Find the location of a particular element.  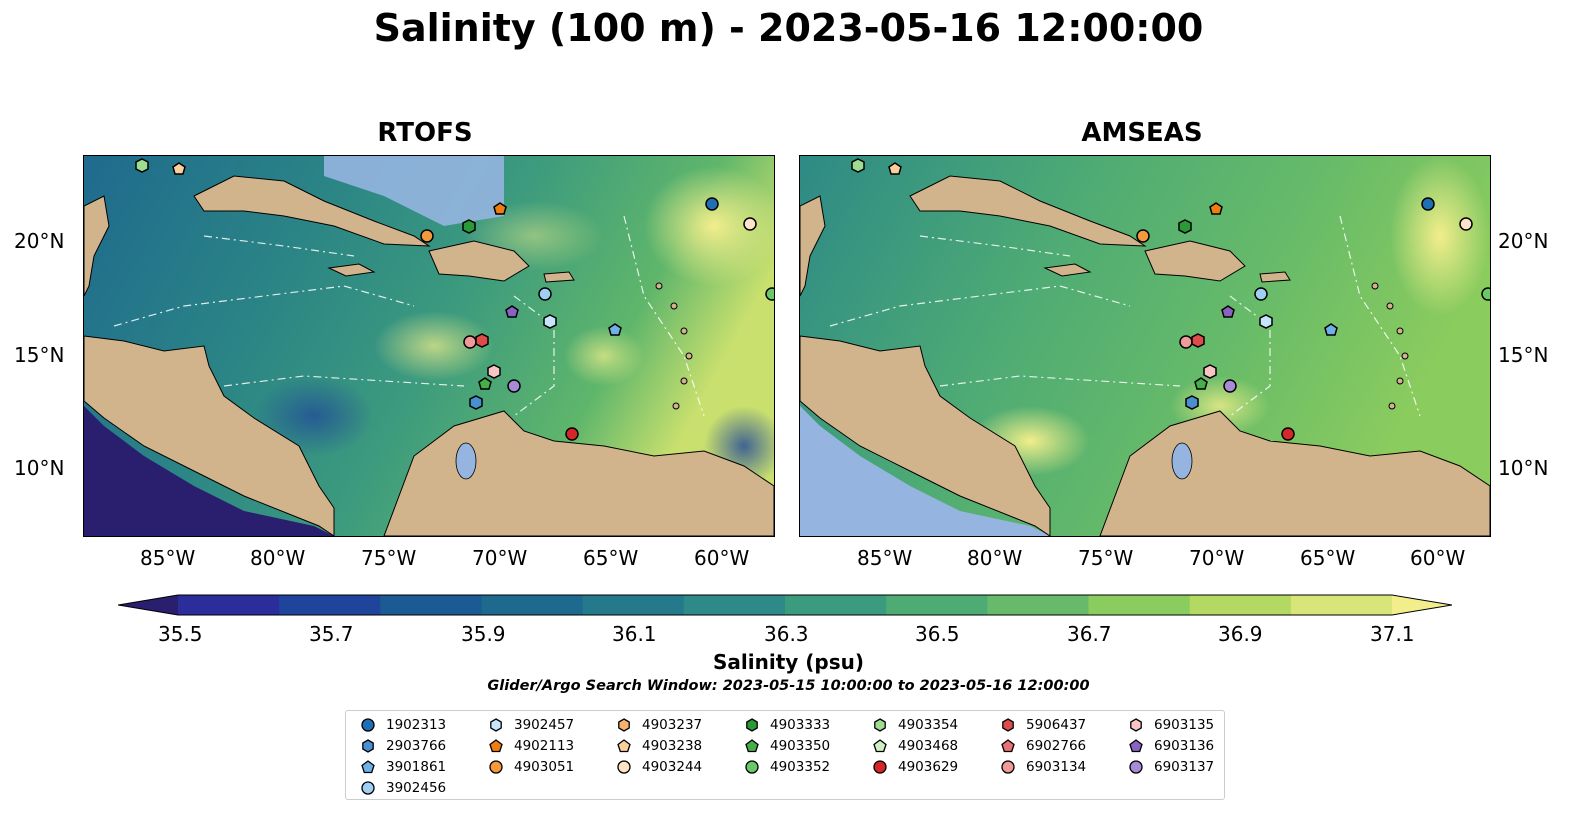

legend-label: 4903352 is located at coordinates (800, 767).